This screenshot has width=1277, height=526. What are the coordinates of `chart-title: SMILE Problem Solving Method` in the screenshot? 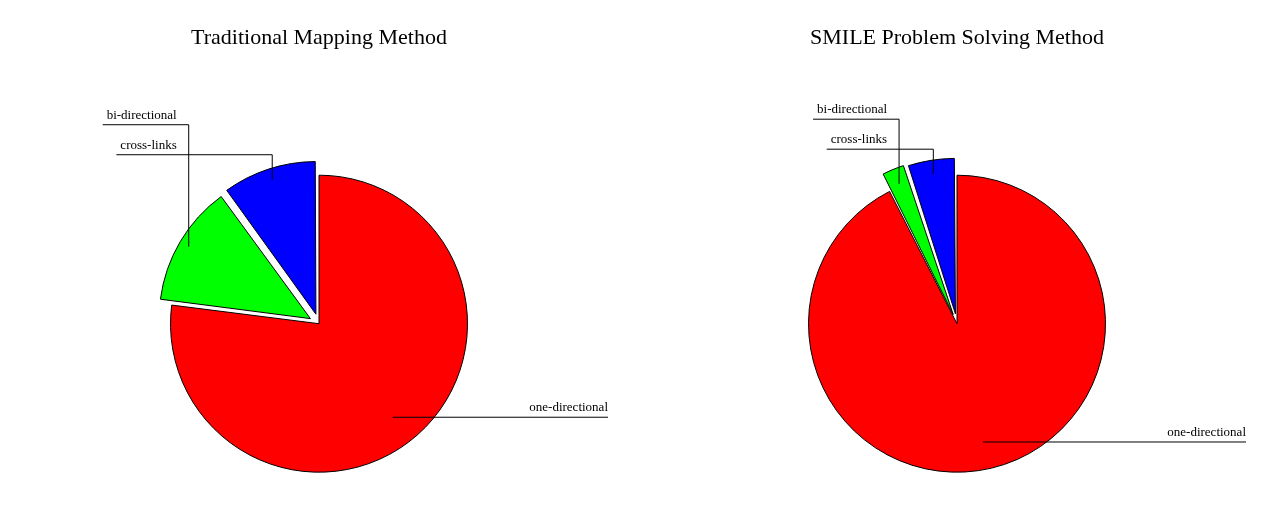 It's located at (957, 36).